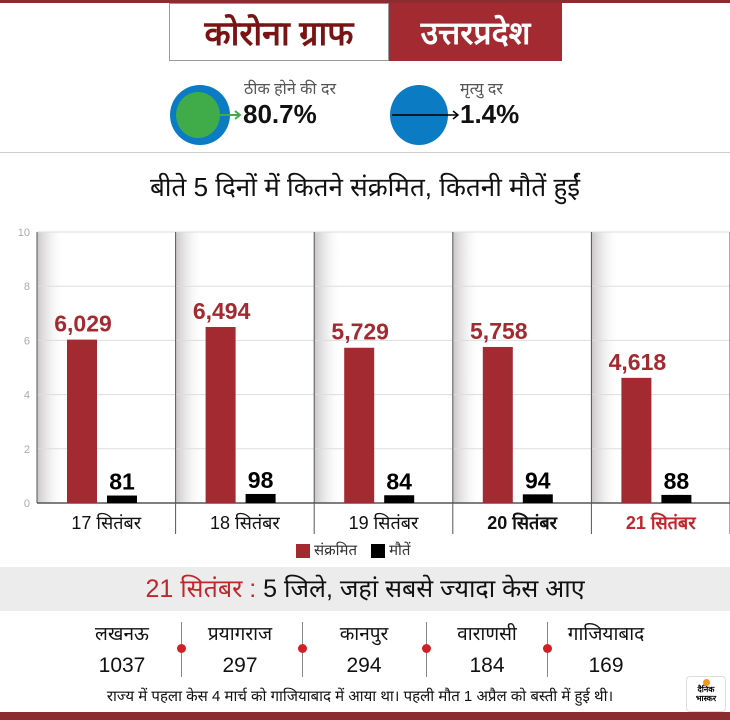  What do you see at coordinates (280, 114) in the screenshot?
I see `recovery-value: 80.7%` at bounding box center [280, 114].